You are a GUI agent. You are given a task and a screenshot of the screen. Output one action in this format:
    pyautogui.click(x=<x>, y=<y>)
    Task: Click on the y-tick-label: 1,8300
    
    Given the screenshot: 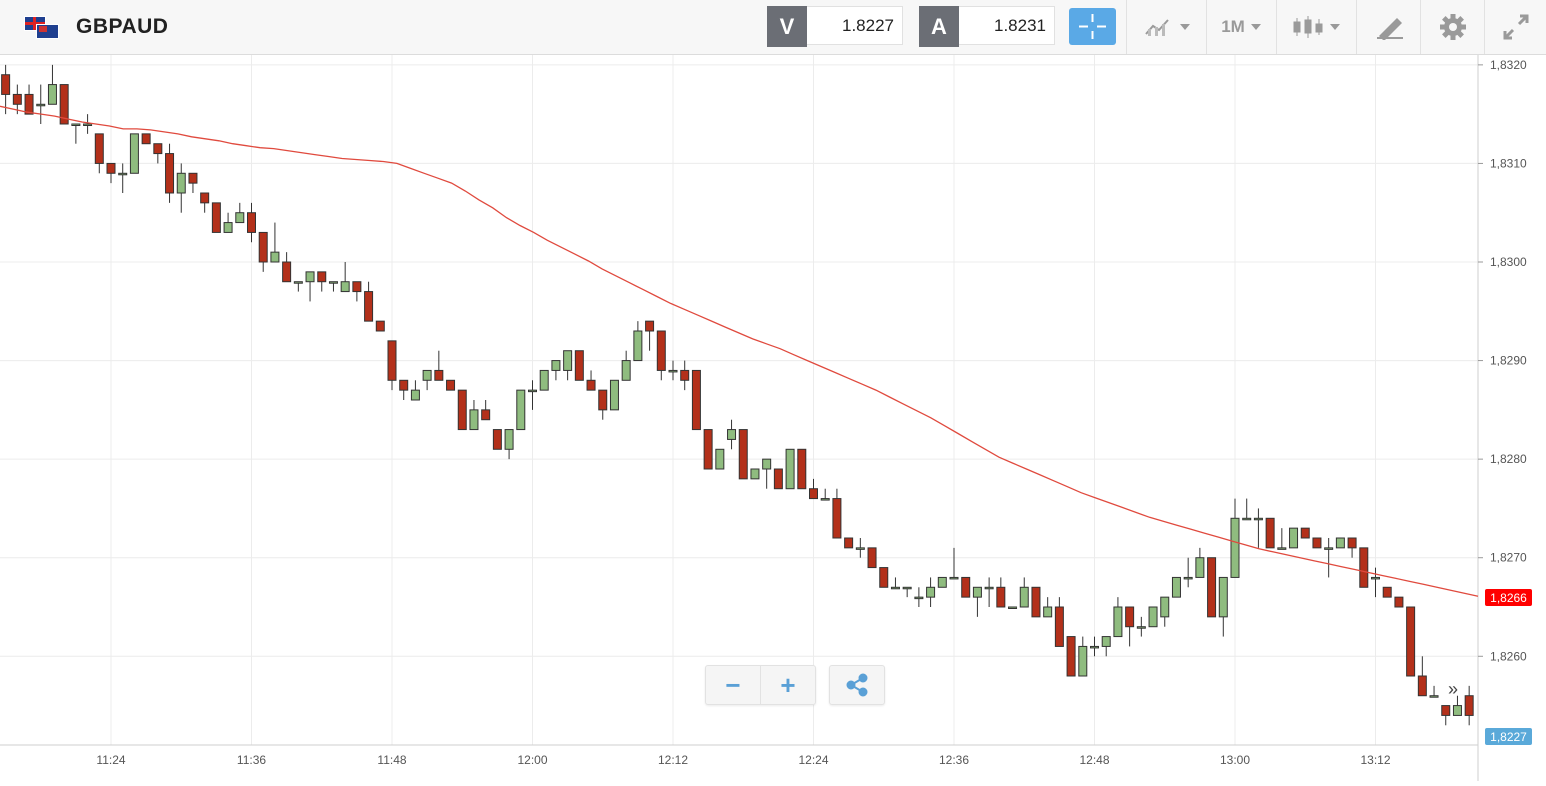 What is the action you would take?
    pyautogui.click(x=1508, y=262)
    